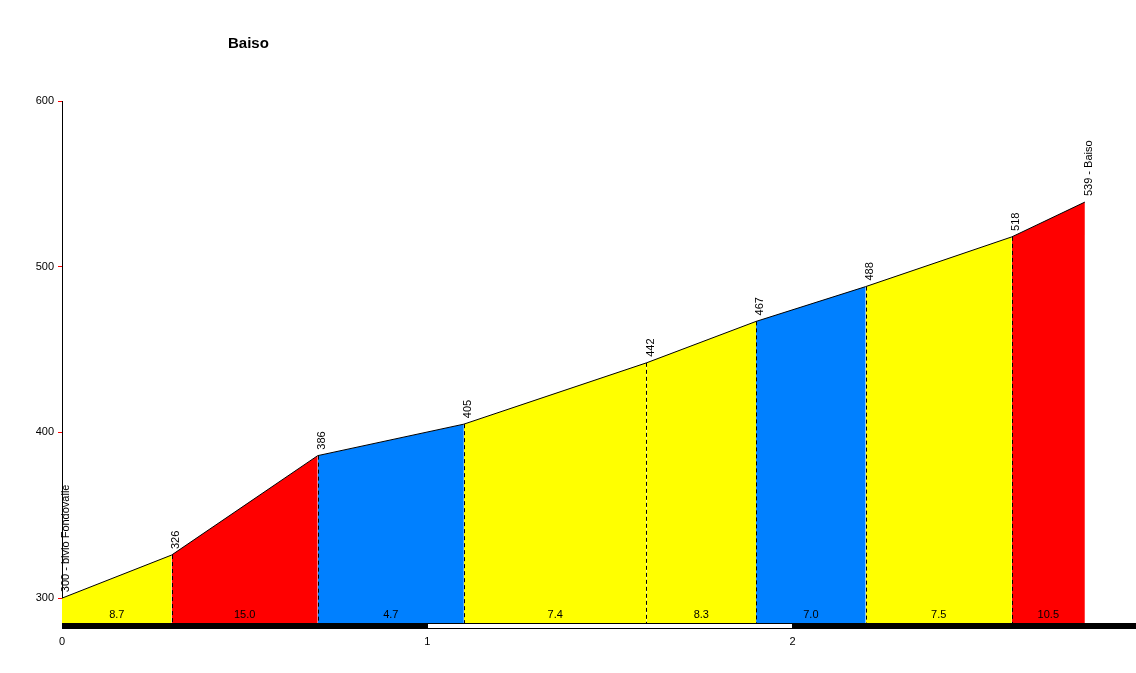 The height and width of the screenshot is (673, 1136). I want to click on y-tick-label: 500, so click(44, 265).